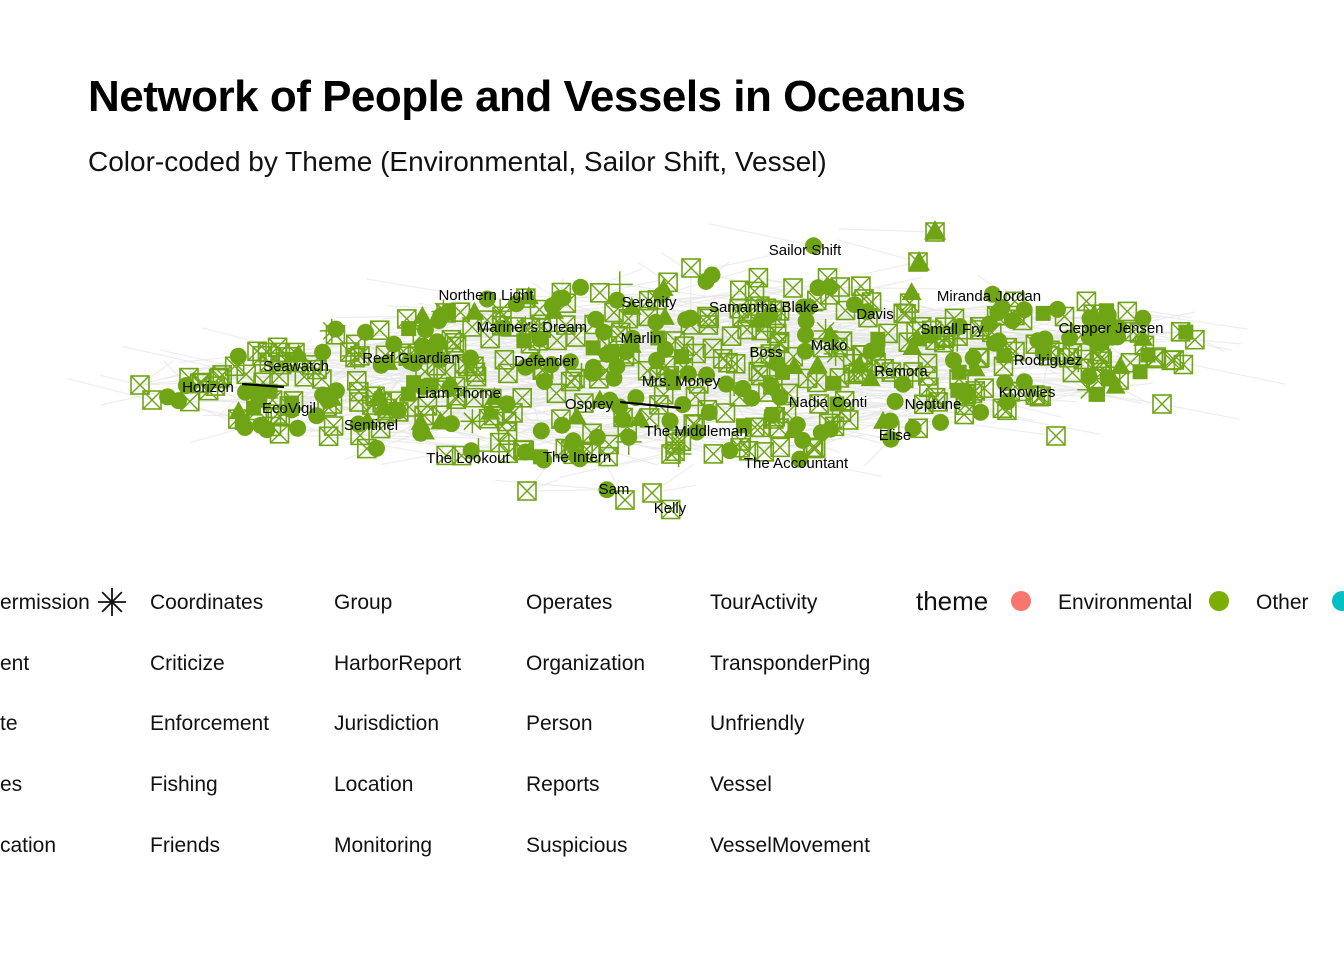 The image size is (1344, 960). What do you see at coordinates (764, 307) in the screenshot?
I see `node-label: Samantha Blake` at bounding box center [764, 307].